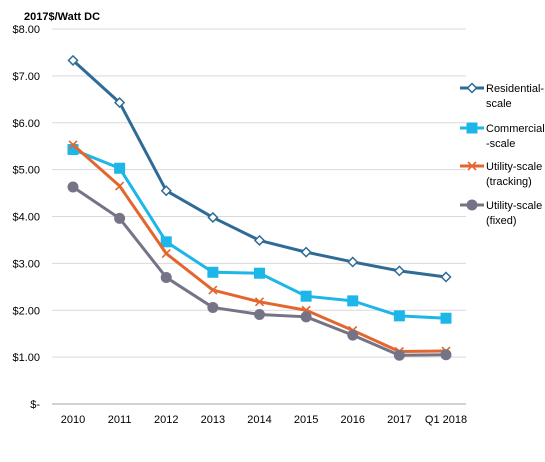 Image resolution: width=545 pixels, height=462 pixels. Describe the element at coordinates (502, 136) in the screenshot. I see `legend-item: Commercial -scale` at that location.